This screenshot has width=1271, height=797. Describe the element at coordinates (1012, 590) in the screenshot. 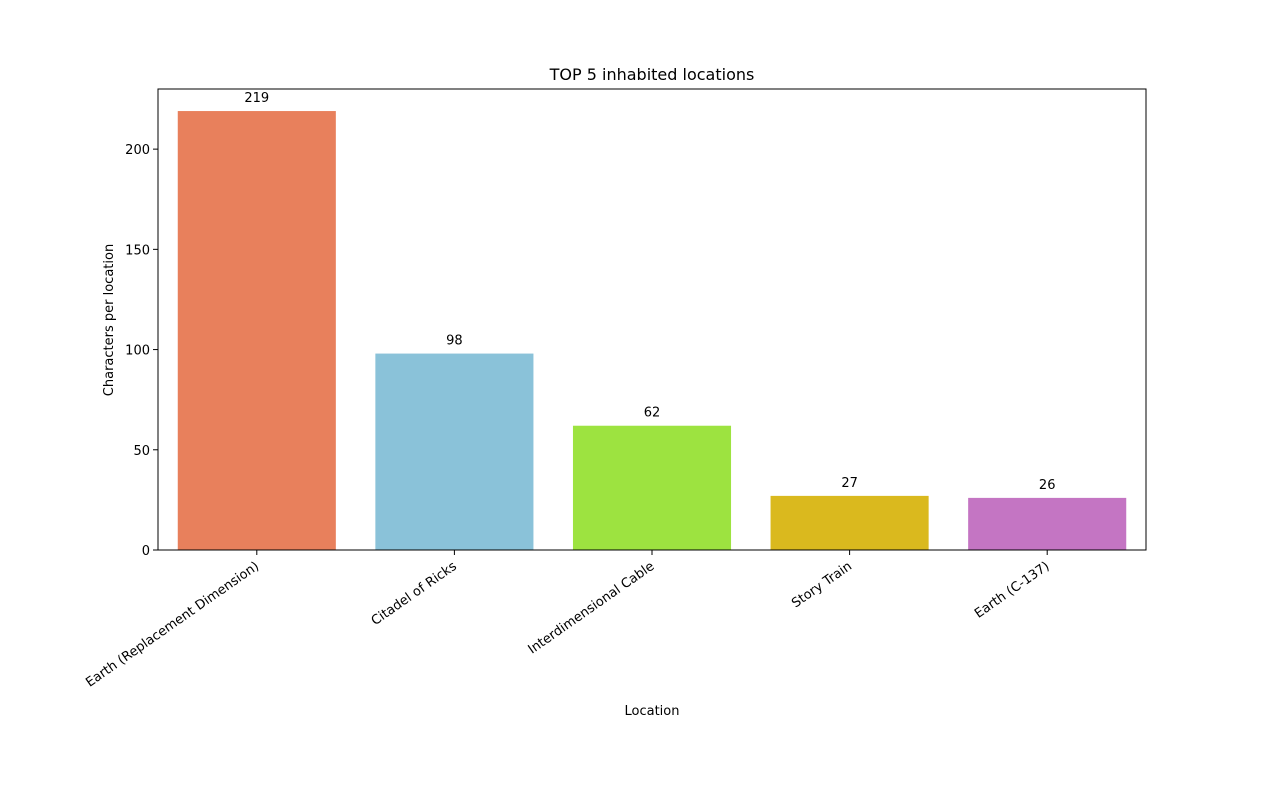

I see `x-tick-label-earth-c-137: Earth (C-137)` at that location.